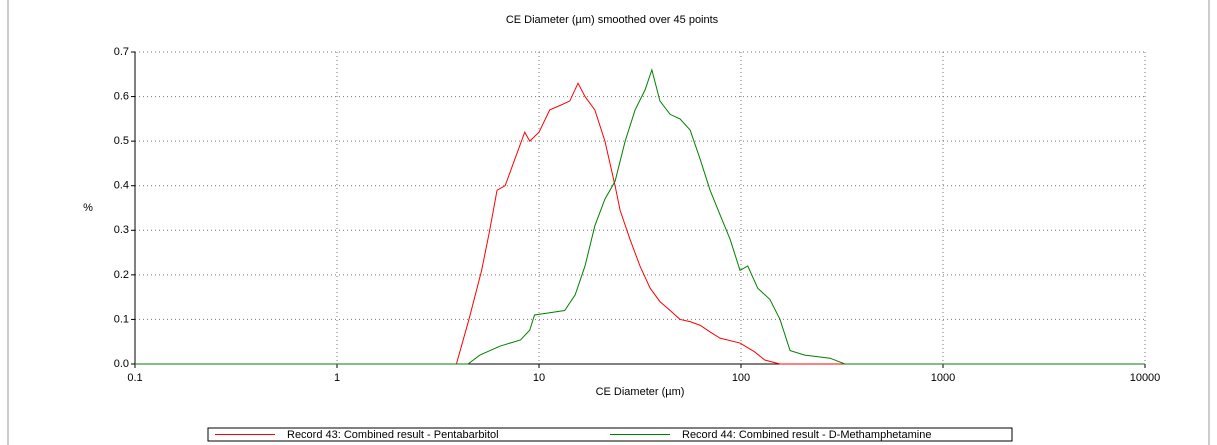 Image resolution: width=1217 pixels, height=445 pixels. What do you see at coordinates (1145, 378) in the screenshot?
I see `x-tick-label: 10000` at bounding box center [1145, 378].